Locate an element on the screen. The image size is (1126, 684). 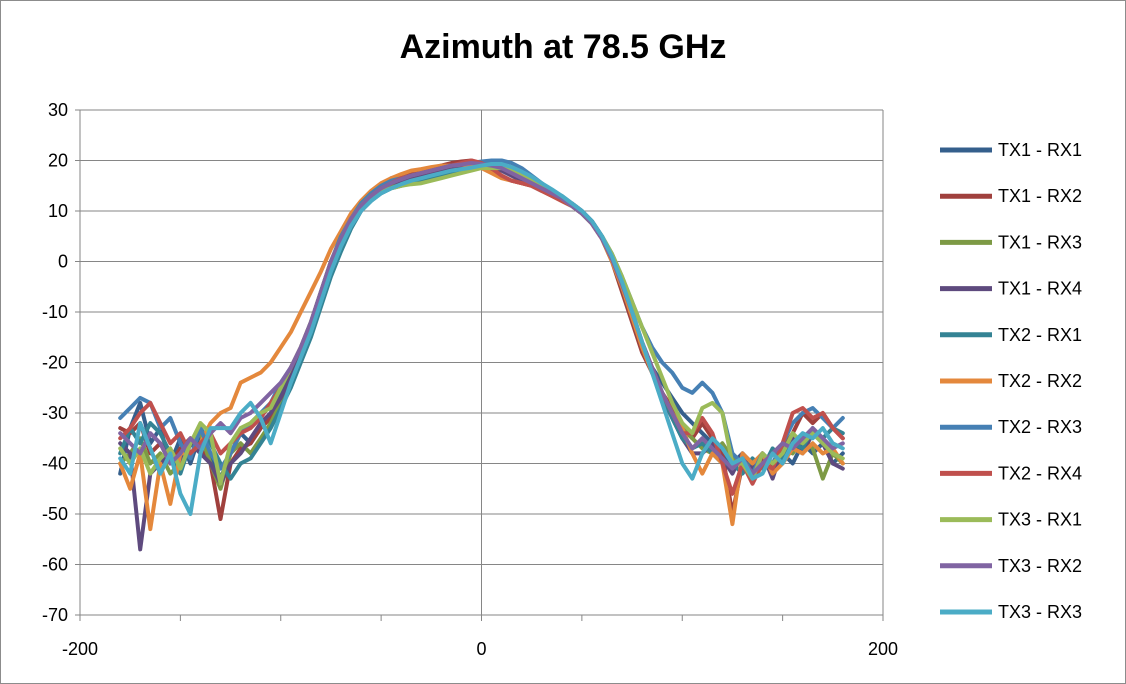
legend-label: TX2 - RX3 is located at coordinates (1040, 427).